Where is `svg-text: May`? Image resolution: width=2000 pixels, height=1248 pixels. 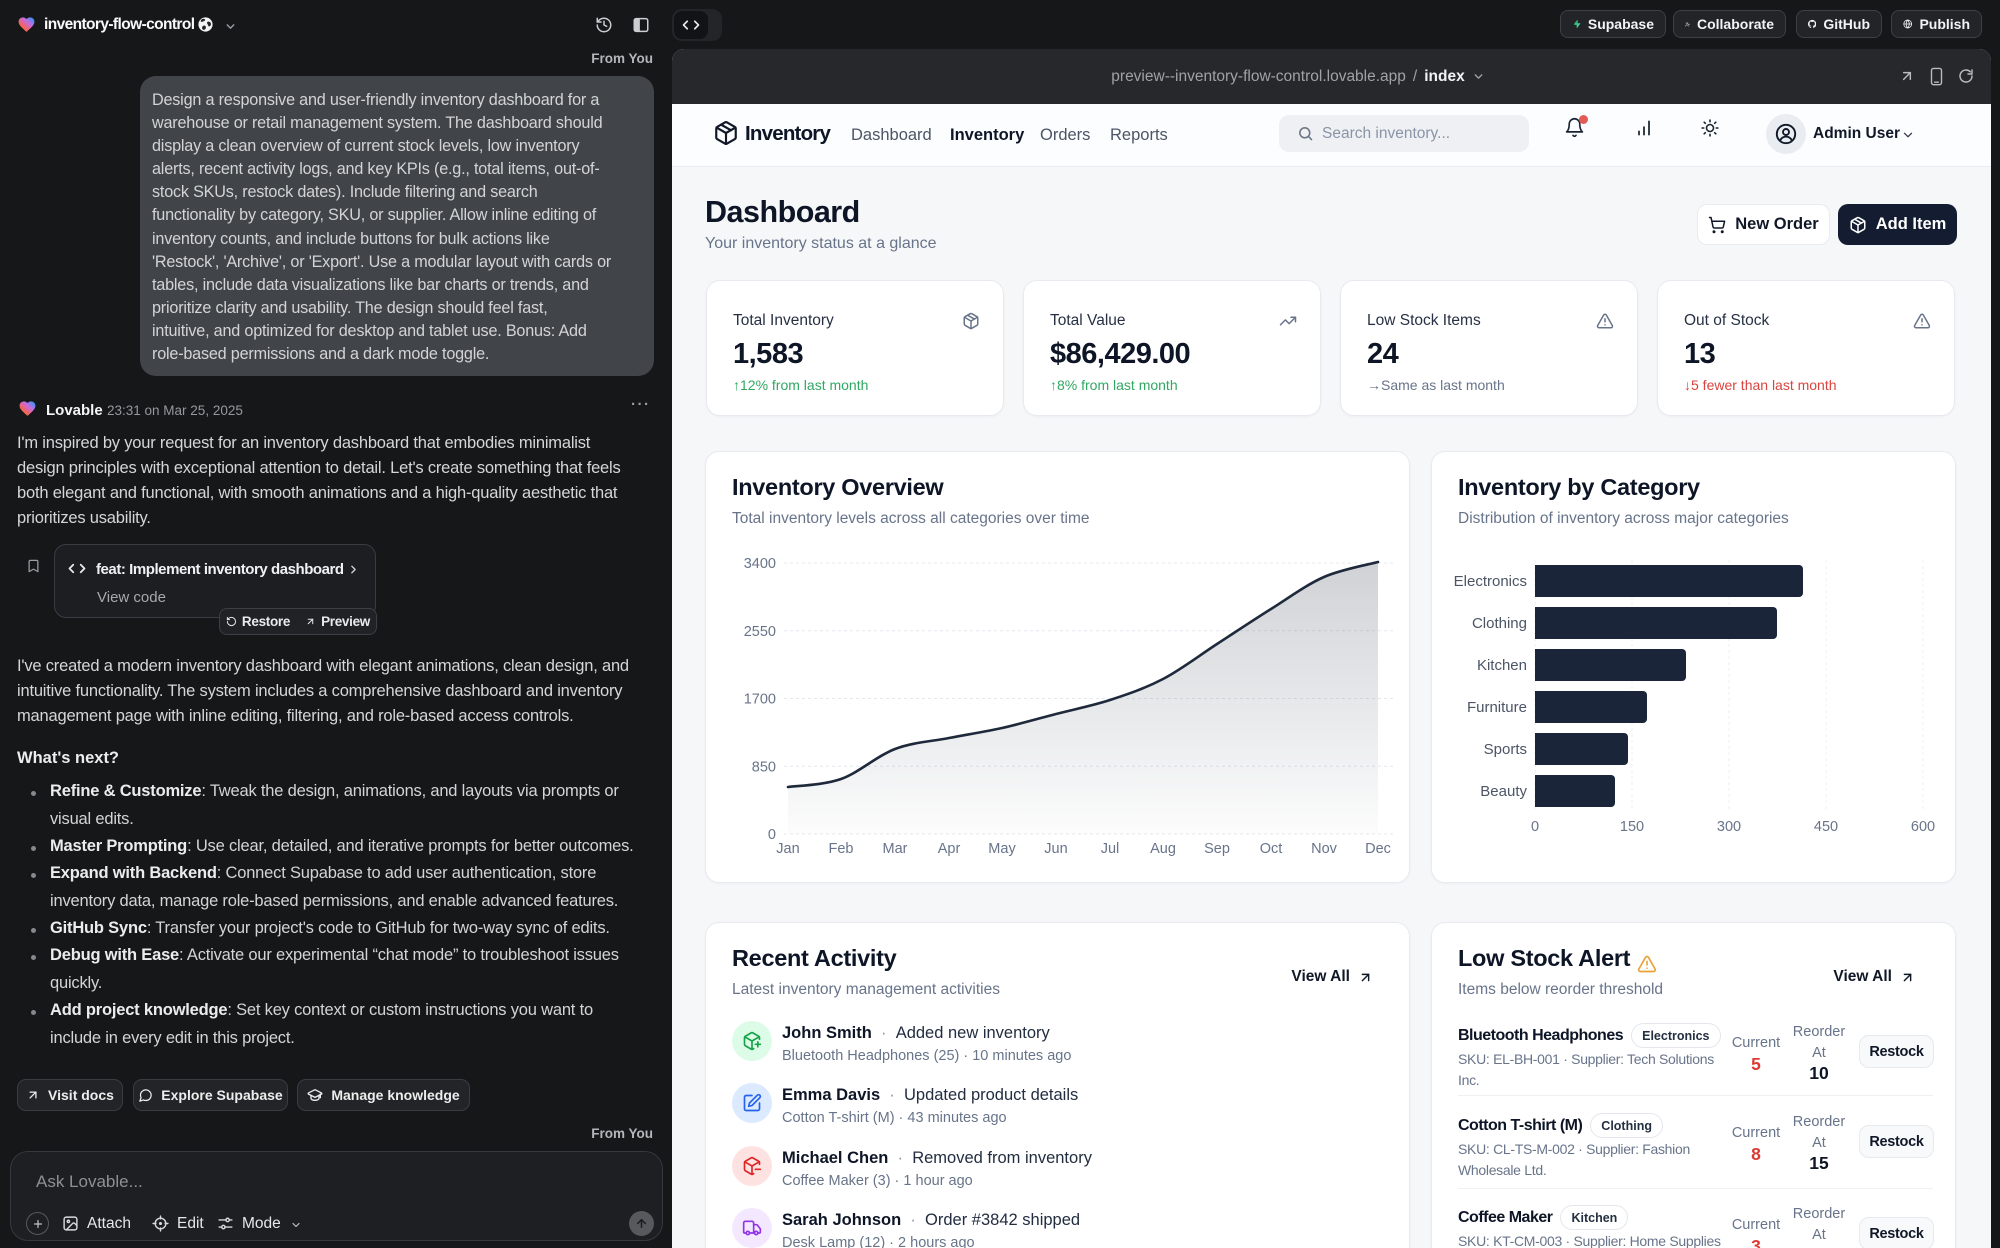 svg-text: May is located at coordinates (1002, 849).